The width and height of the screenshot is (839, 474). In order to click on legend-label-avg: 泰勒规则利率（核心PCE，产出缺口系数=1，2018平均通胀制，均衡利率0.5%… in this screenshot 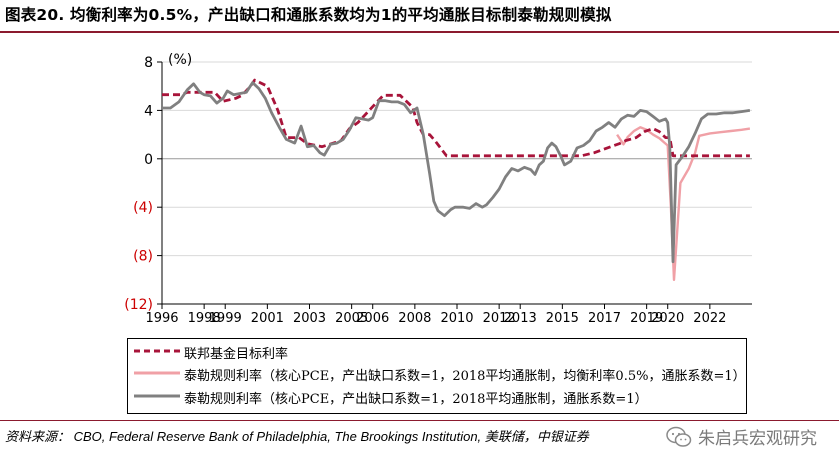, I will do `click(465, 376)`.